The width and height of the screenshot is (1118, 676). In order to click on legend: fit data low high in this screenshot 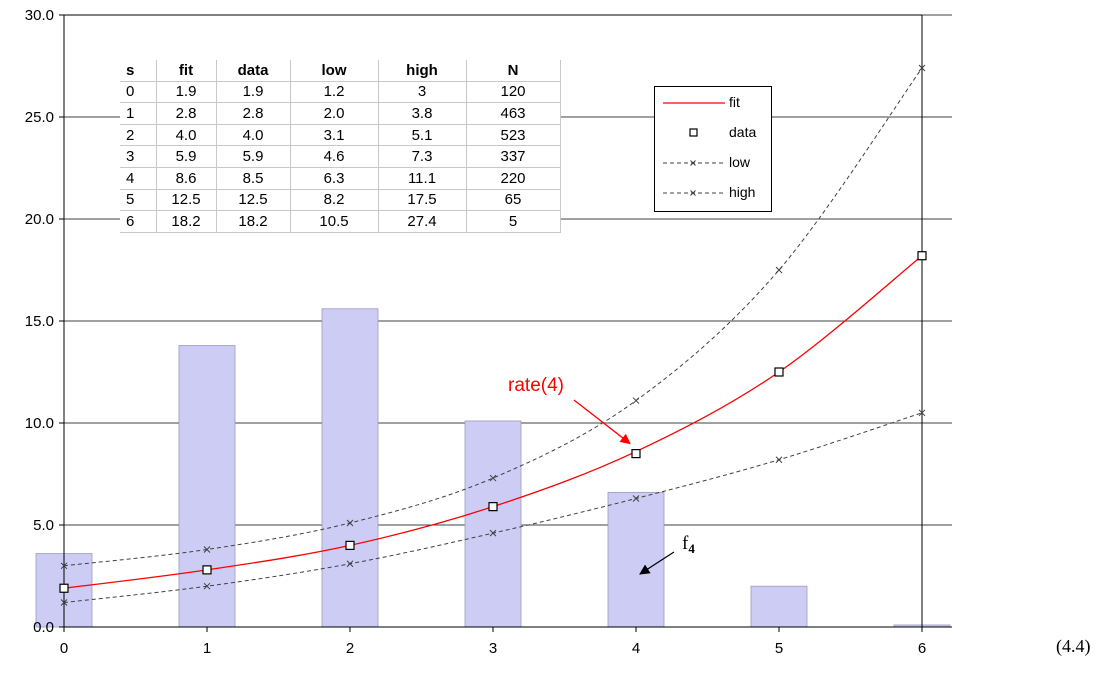, I will do `click(713, 149)`.